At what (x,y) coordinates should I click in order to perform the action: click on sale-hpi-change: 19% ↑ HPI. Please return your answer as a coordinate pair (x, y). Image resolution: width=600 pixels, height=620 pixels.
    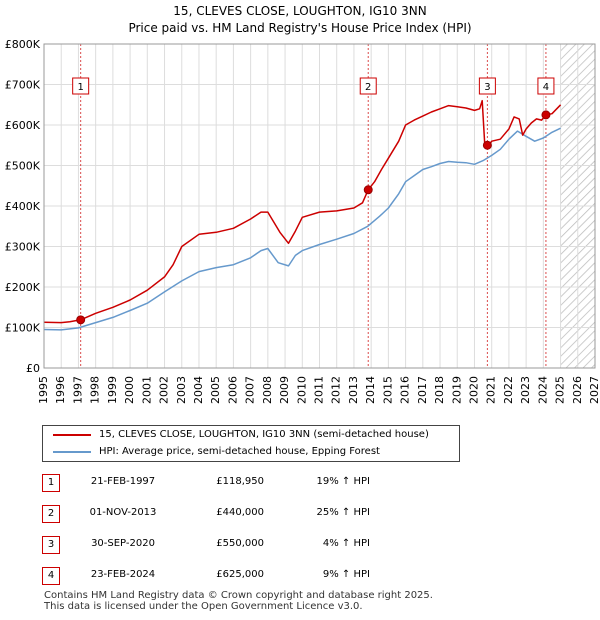
    Looking at the image, I should click on (343, 481).